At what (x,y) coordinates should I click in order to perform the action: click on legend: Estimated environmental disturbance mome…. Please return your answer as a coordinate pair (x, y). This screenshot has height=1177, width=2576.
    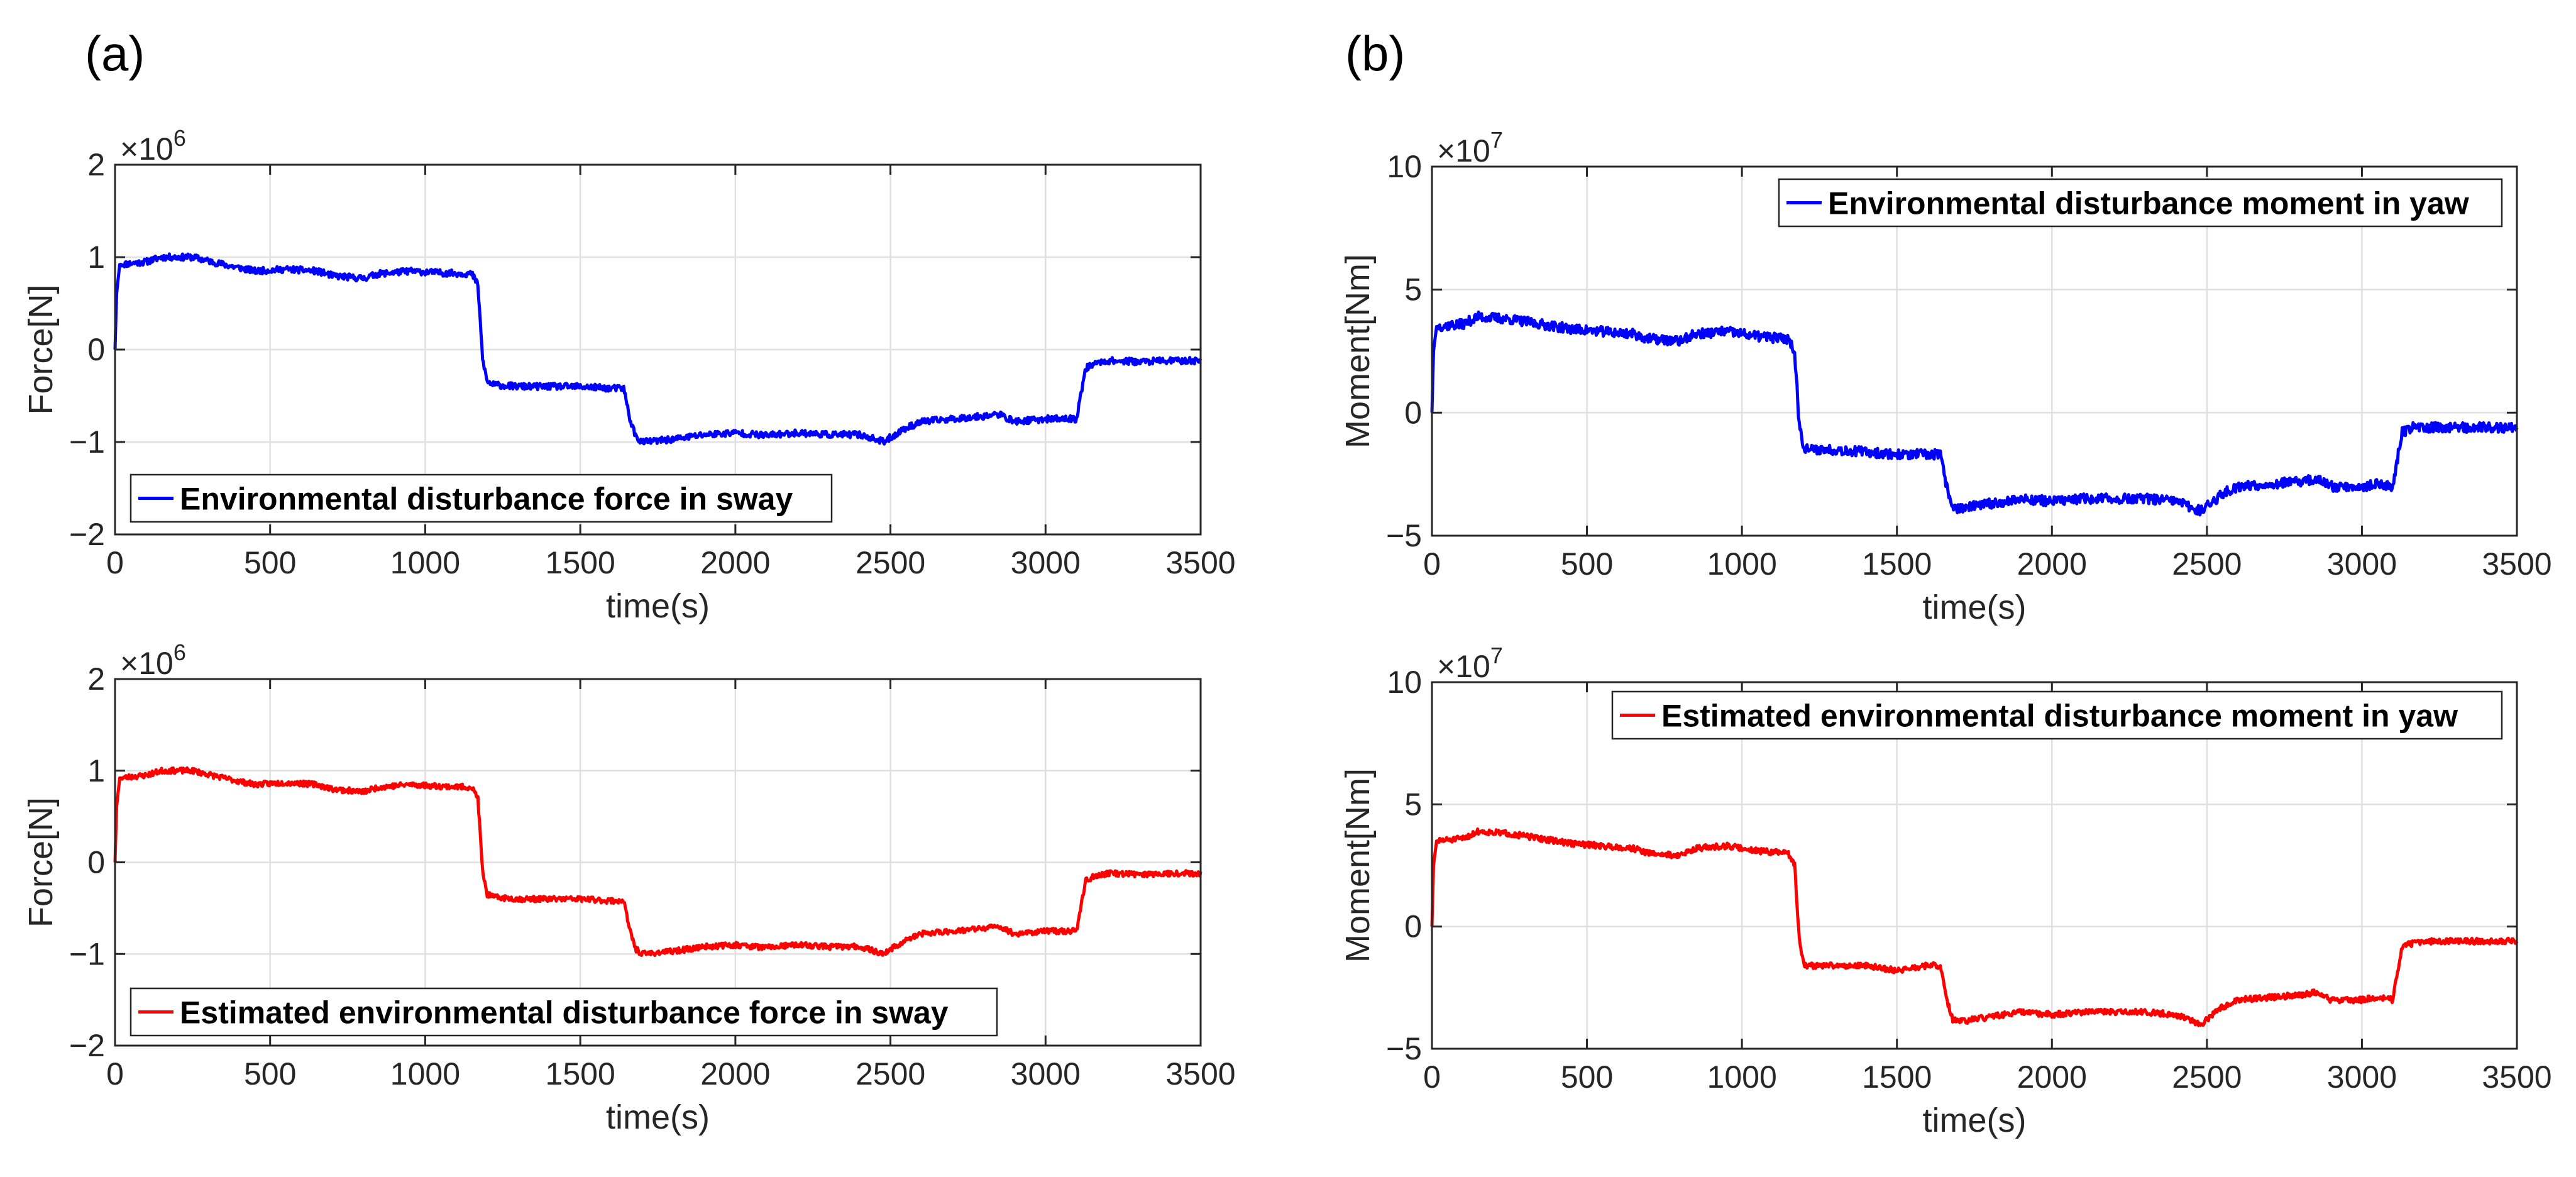
    Looking at the image, I should click on (2057, 715).